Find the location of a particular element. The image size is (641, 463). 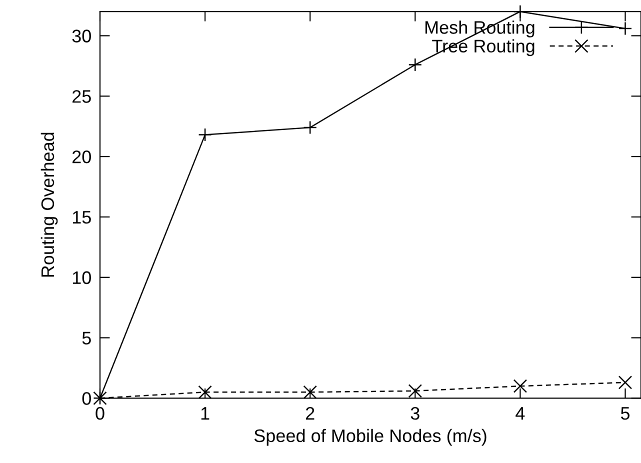

x-tick-label: 1 is located at coordinates (205, 413).